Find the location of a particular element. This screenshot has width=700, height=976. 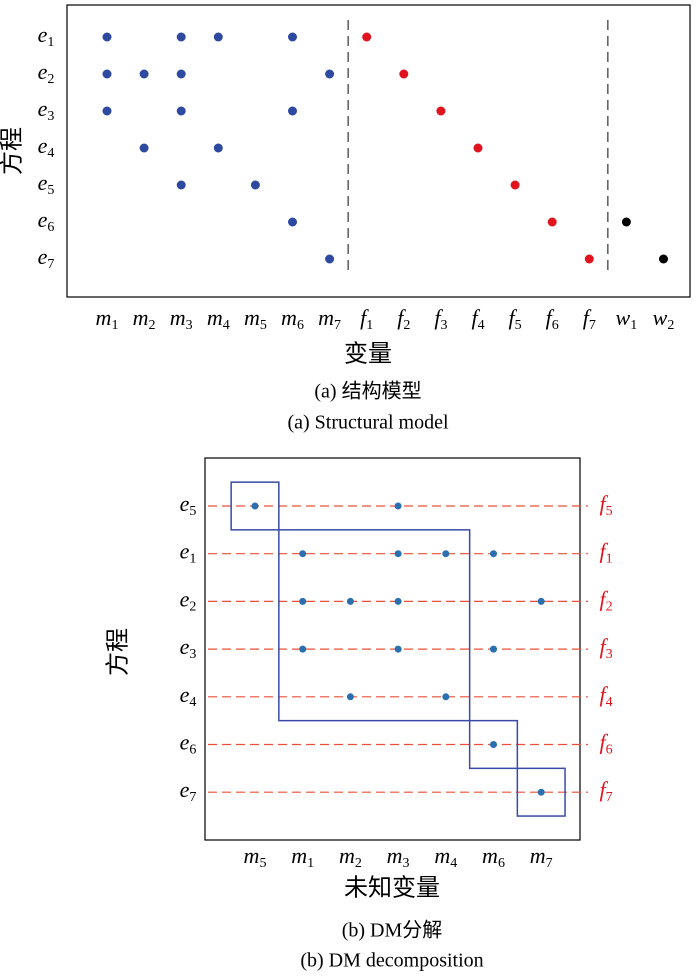

caption: (a) 结构模型 is located at coordinates (367, 391).